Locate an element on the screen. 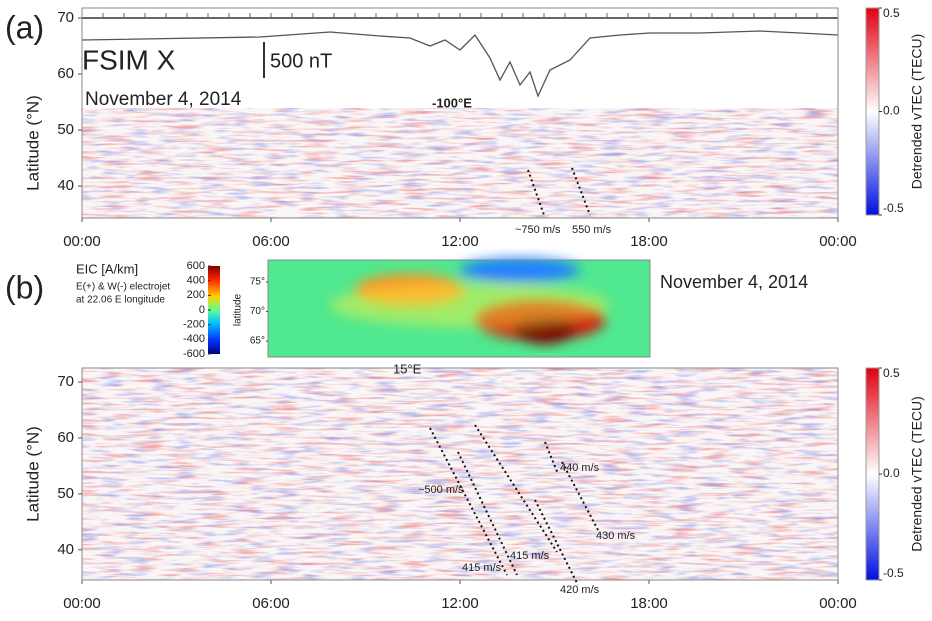 The width and height of the screenshot is (932, 621). inset-note: E(+) & W(-) electrojet is located at coordinates (123, 287).